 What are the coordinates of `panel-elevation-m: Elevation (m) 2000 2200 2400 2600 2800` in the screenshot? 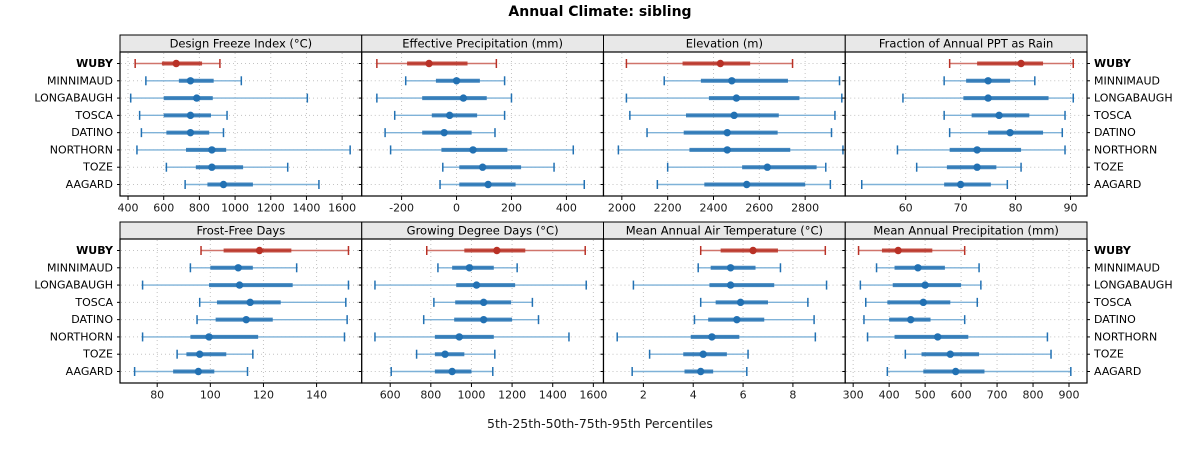 It's located at (724, 124).